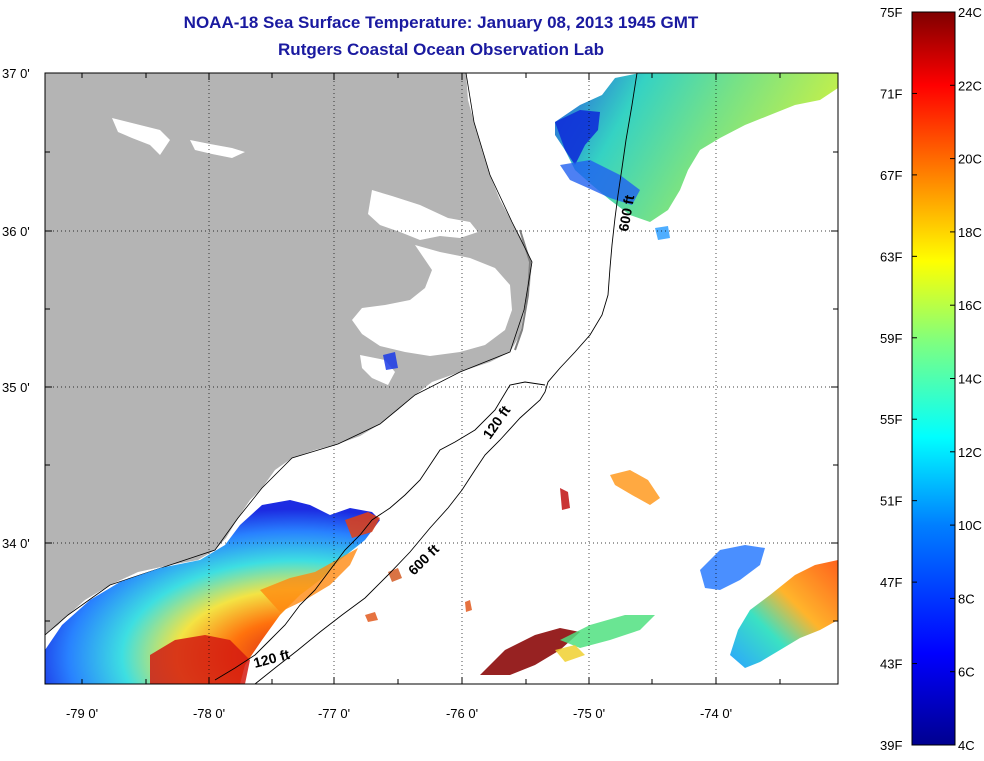  Describe the element at coordinates (966, 598) in the screenshot. I see `colorbar-label-c: 8C` at that location.